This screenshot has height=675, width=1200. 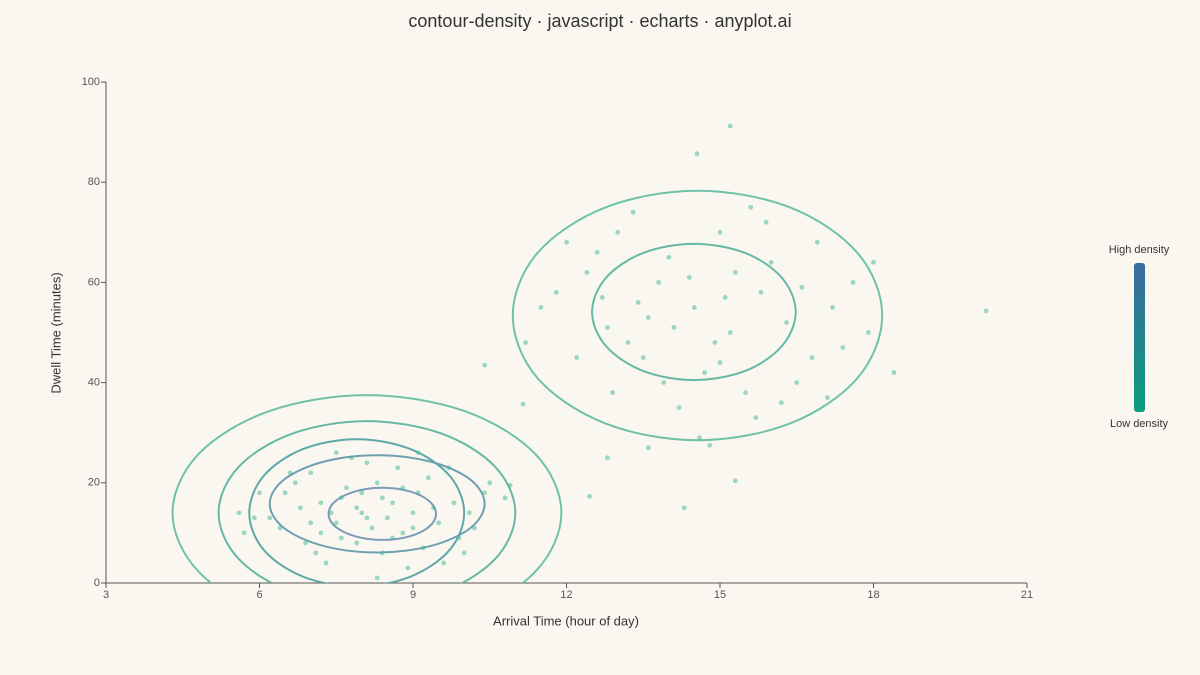 What do you see at coordinates (259, 595) in the screenshot?
I see `x-tick-label: 6` at bounding box center [259, 595].